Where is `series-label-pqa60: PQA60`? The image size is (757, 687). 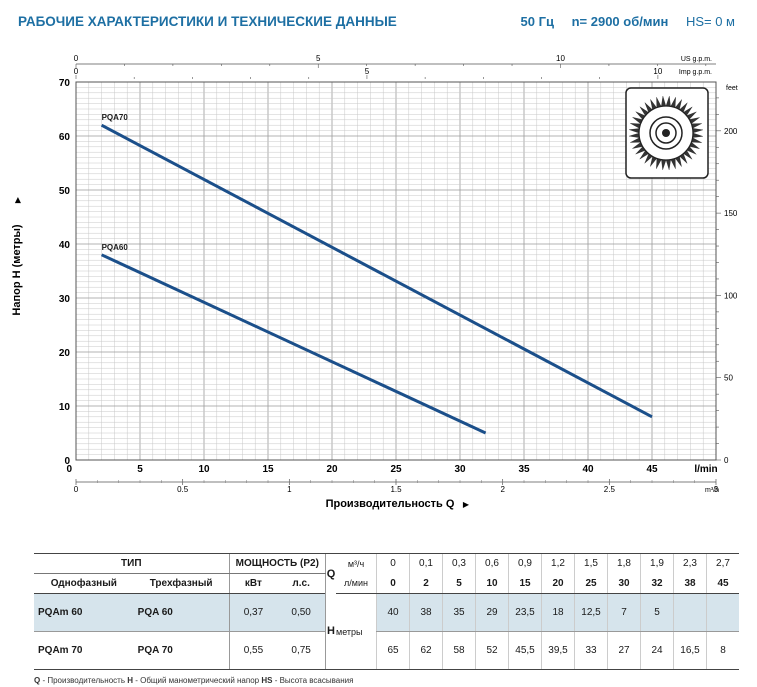 series-label-pqa60: PQA60 is located at coordinates (115, 247).